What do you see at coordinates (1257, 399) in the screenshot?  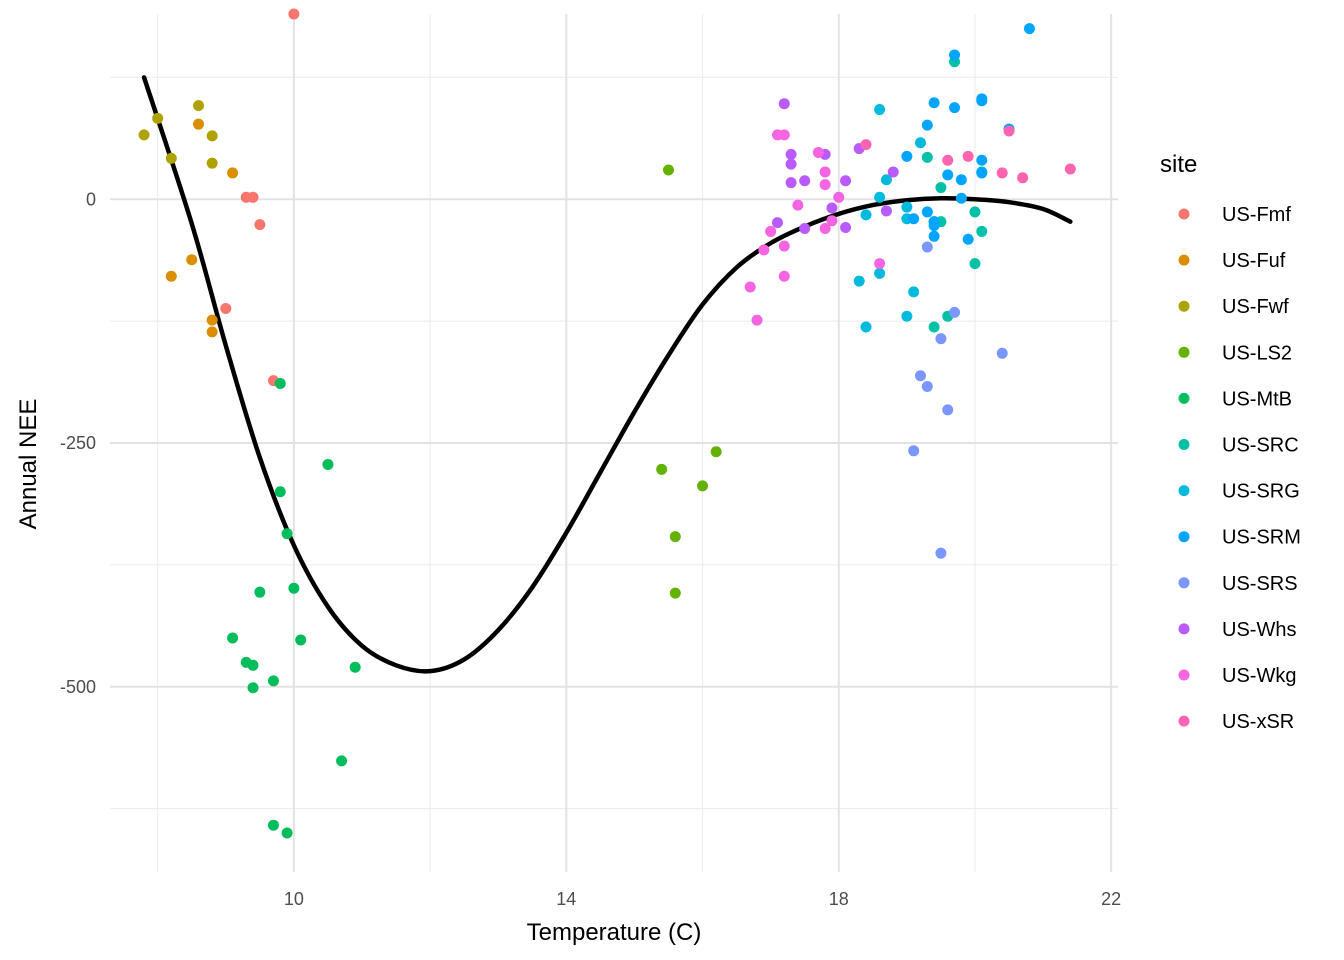 I see `legend-label: US-MtB` at bounding box center [1257, 399].